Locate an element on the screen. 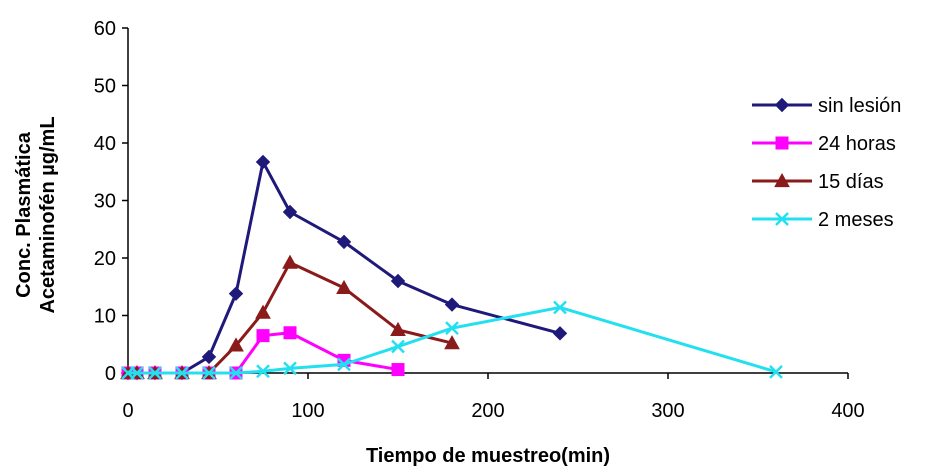 This screenshot has width=933, height=470. x-tick-label: 400 is located at coordinates (847, 411).